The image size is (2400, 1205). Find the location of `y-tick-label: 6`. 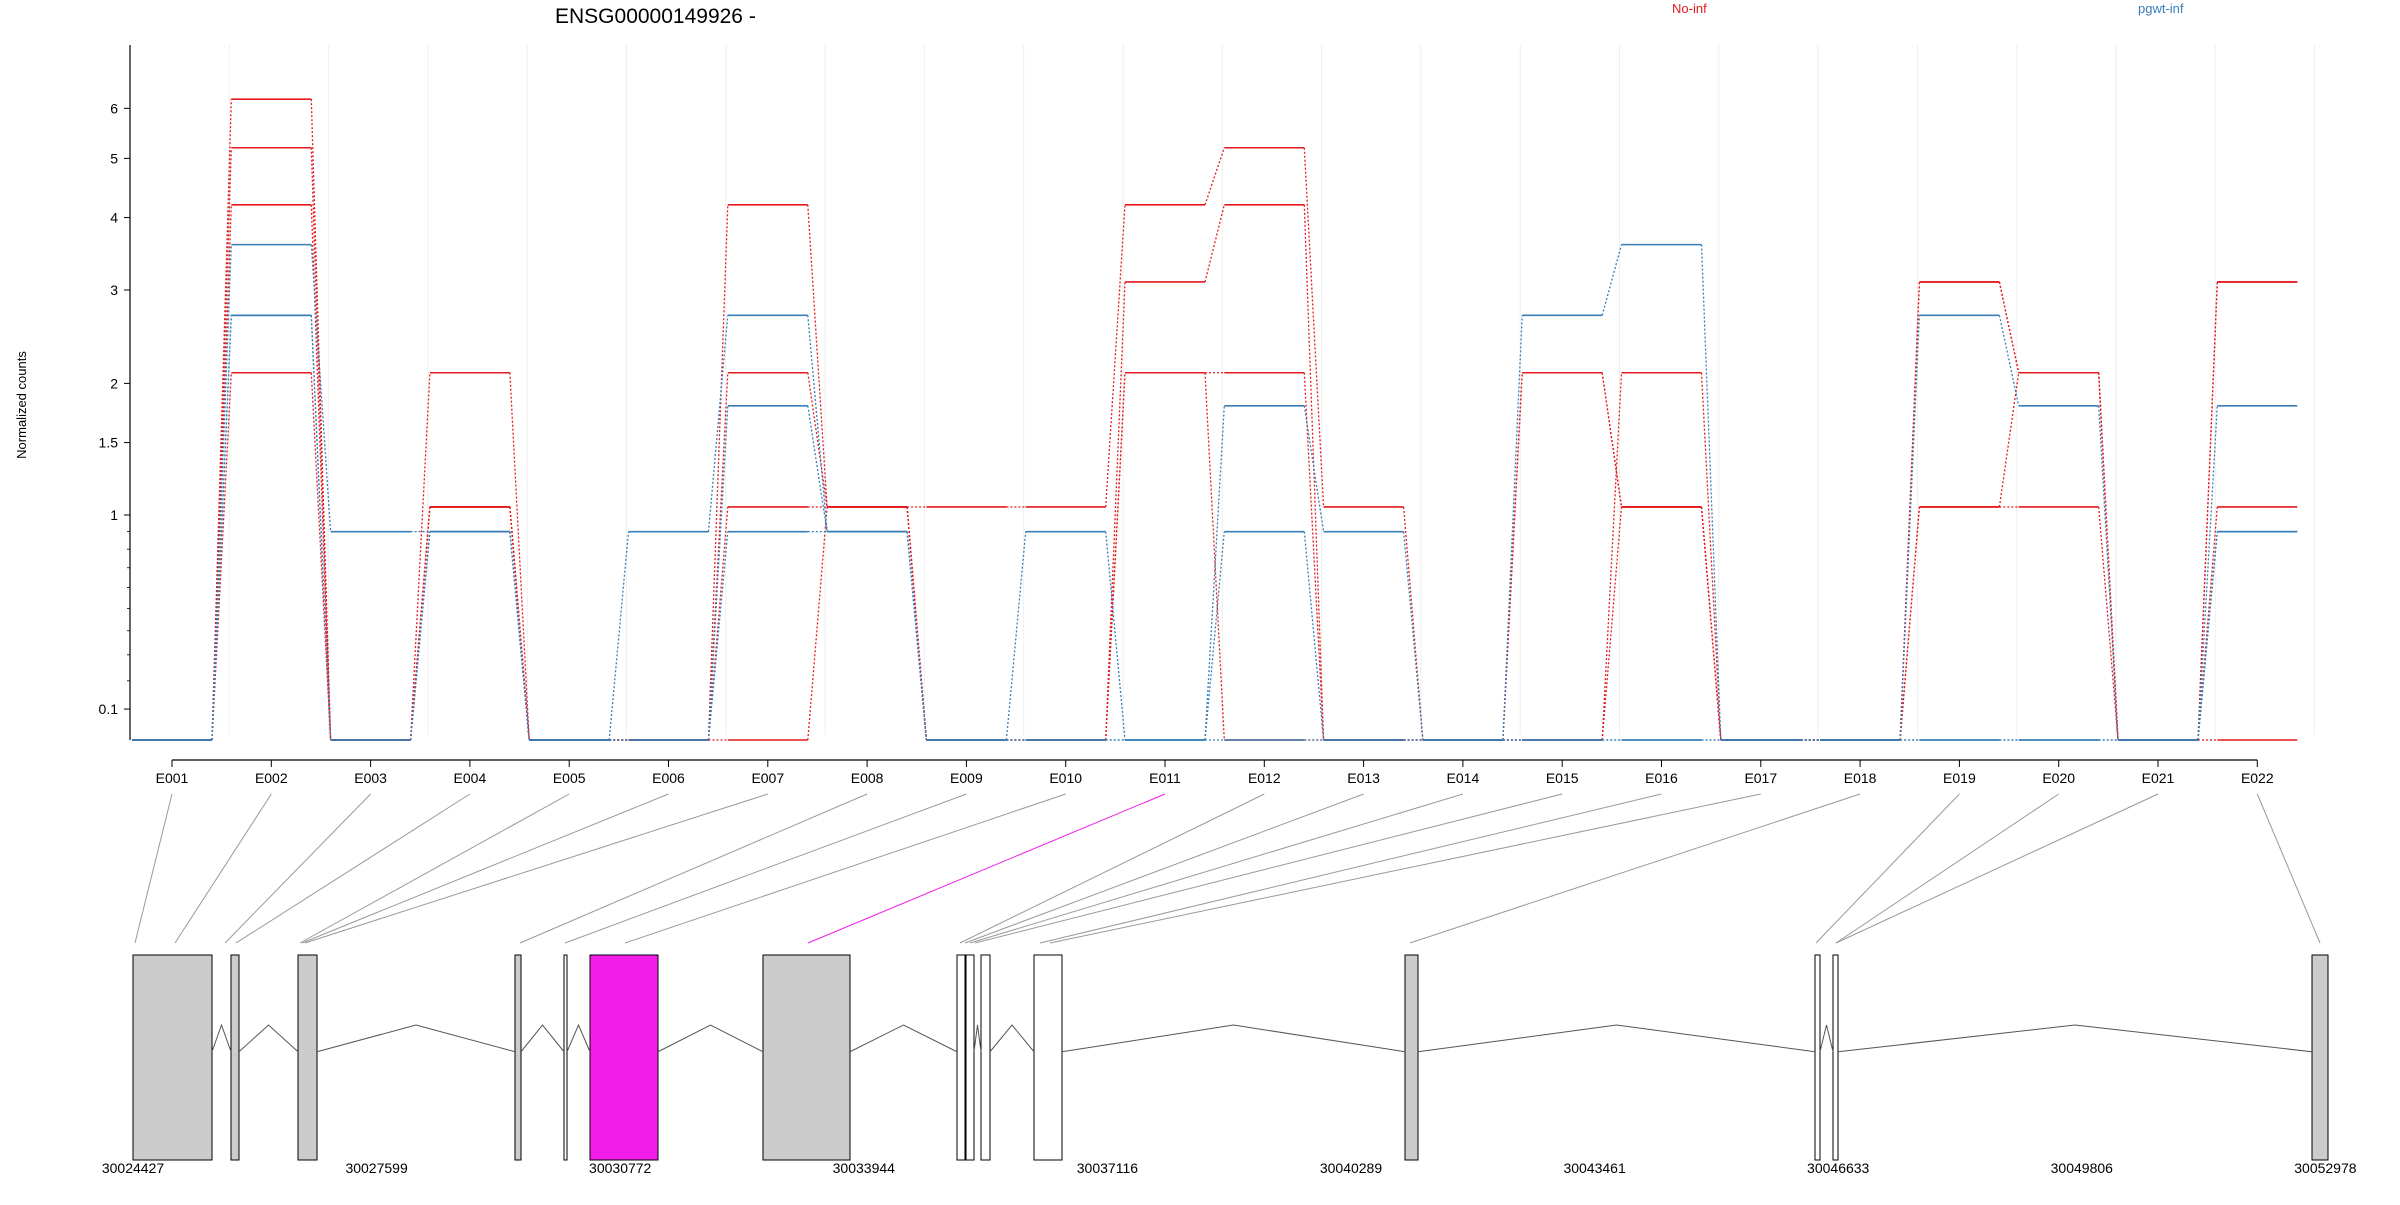

y-tick-label: 6 is located at coordinates (114, 108).